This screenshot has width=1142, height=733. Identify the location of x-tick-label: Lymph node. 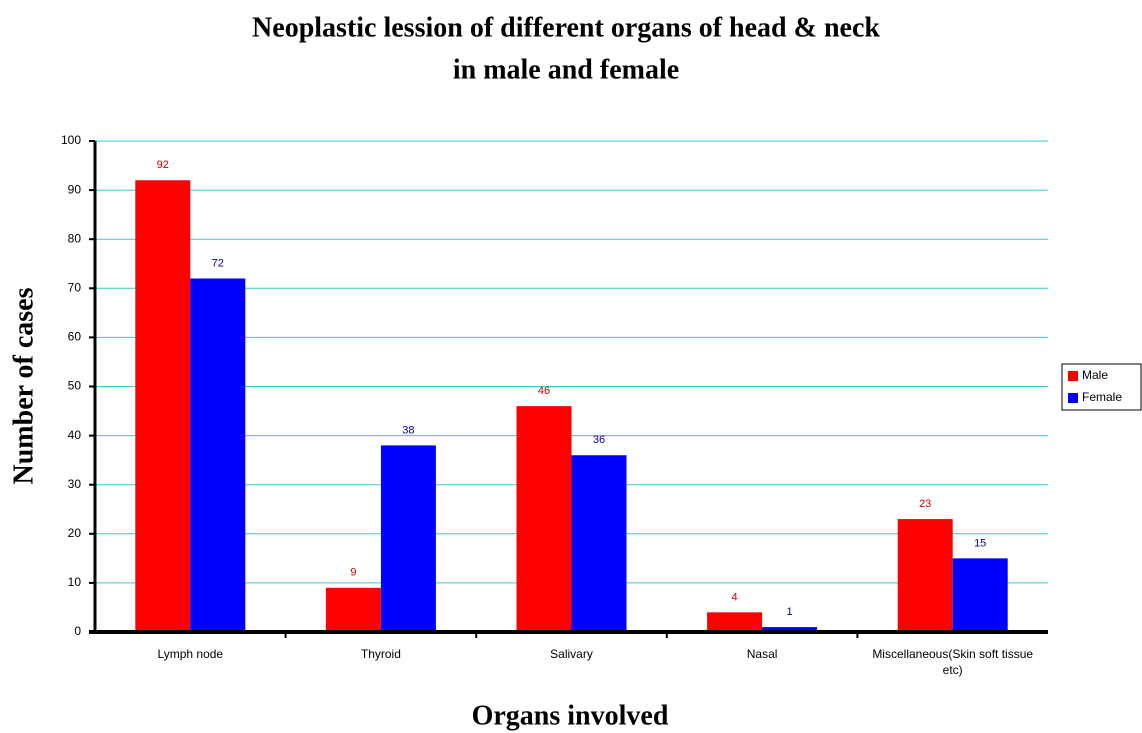
(190, 654).